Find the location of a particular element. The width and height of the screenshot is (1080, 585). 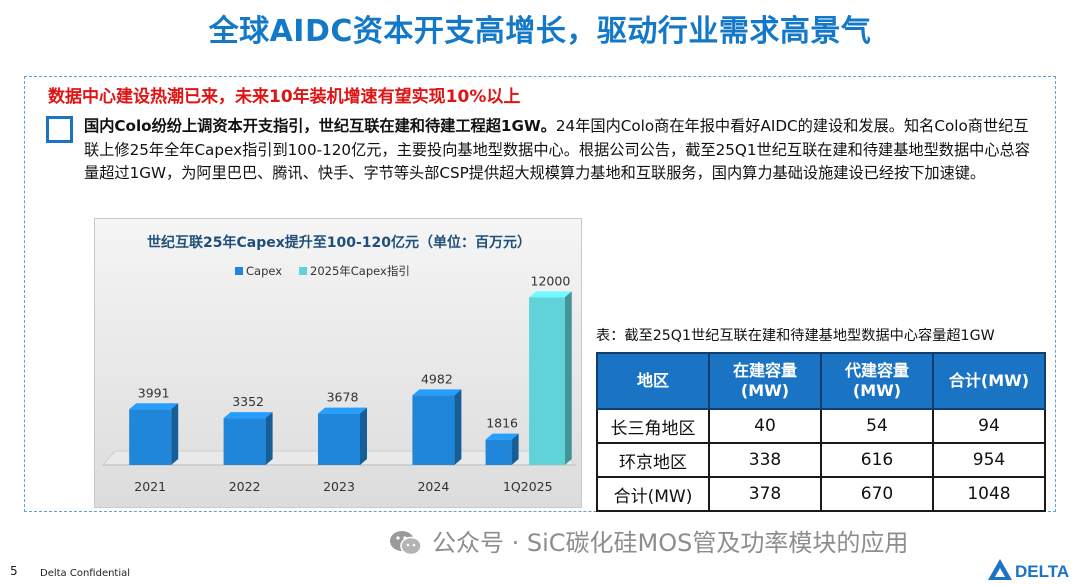

table-header-cell: 在建容量 (MW) is located at coordinates (765, 381).